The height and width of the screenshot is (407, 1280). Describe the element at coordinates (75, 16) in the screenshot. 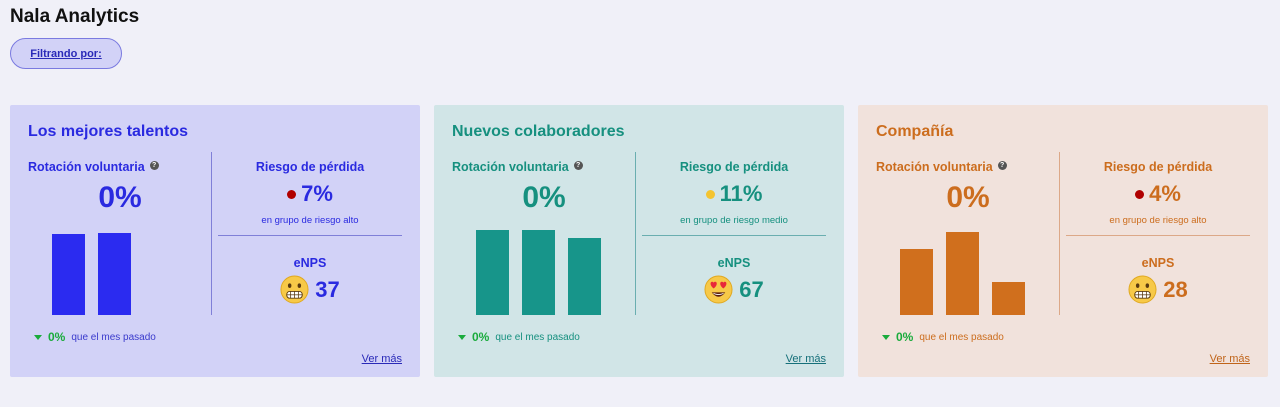

I see `app-title: Nala Analytics` at that location.